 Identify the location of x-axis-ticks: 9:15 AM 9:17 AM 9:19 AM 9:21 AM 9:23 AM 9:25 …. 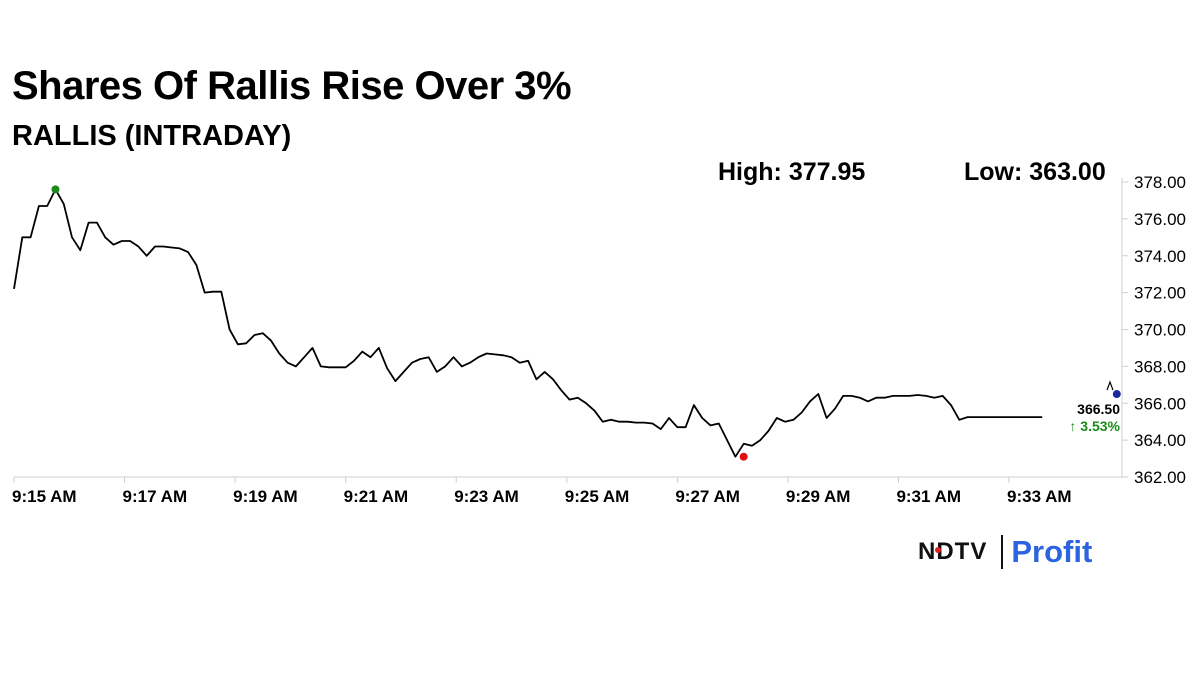
(542, 491).